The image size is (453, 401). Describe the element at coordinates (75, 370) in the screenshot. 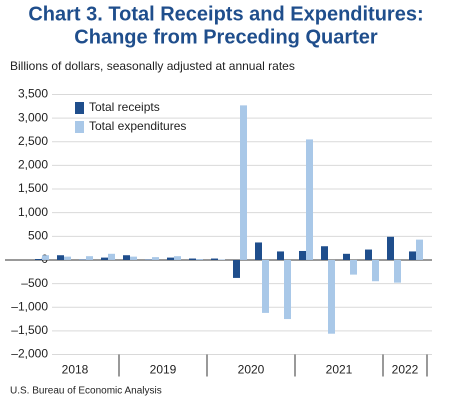

I see `x-tick-label: 2018` at that location.